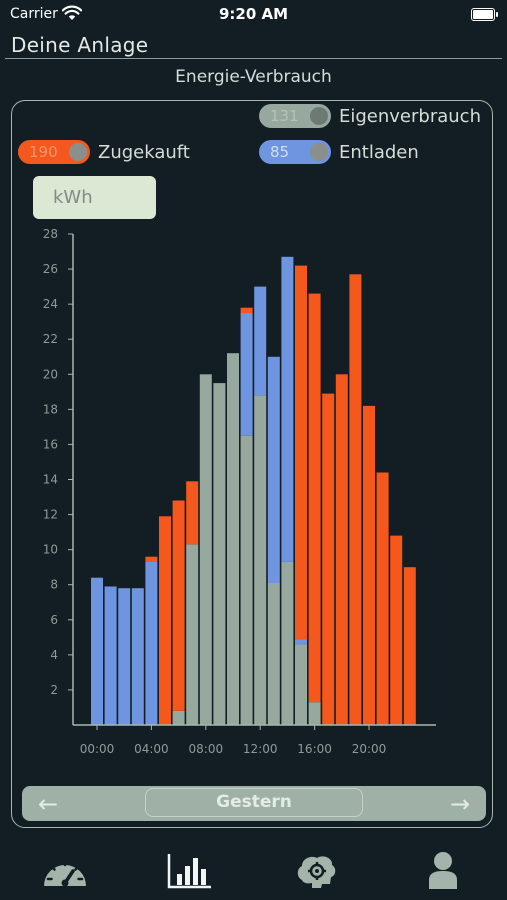 The image size is (507, 900). Describe the element at coordinates (50, 304) in the screenshot. I see `y-tick-label: 24` at that location.